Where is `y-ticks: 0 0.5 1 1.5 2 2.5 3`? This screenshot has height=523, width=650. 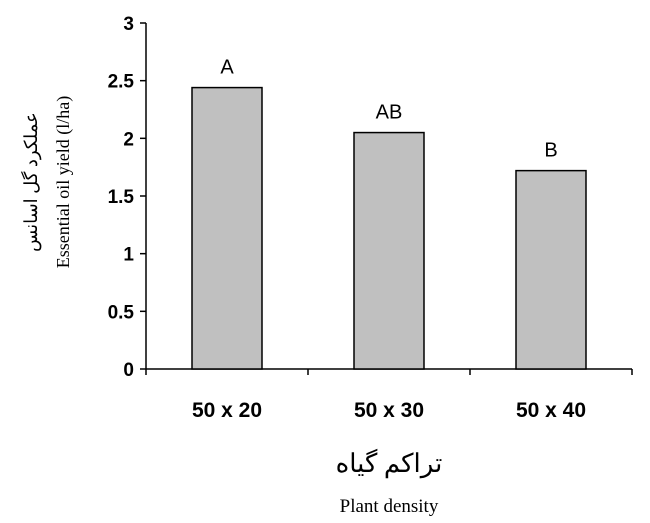
y-ticks: 0 0.5 1 1.5 2 2.5 3 is located at coordinates (127, 197).